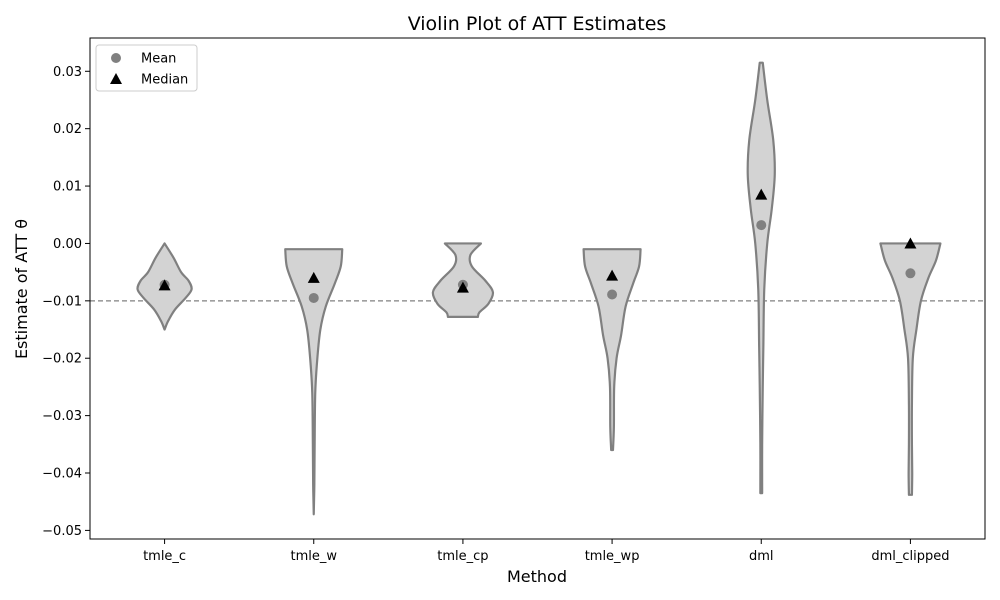 The height and width of the screenshot is (600, 1000). I want to click on mean-marker-dml_clipped, so click(910, 273).